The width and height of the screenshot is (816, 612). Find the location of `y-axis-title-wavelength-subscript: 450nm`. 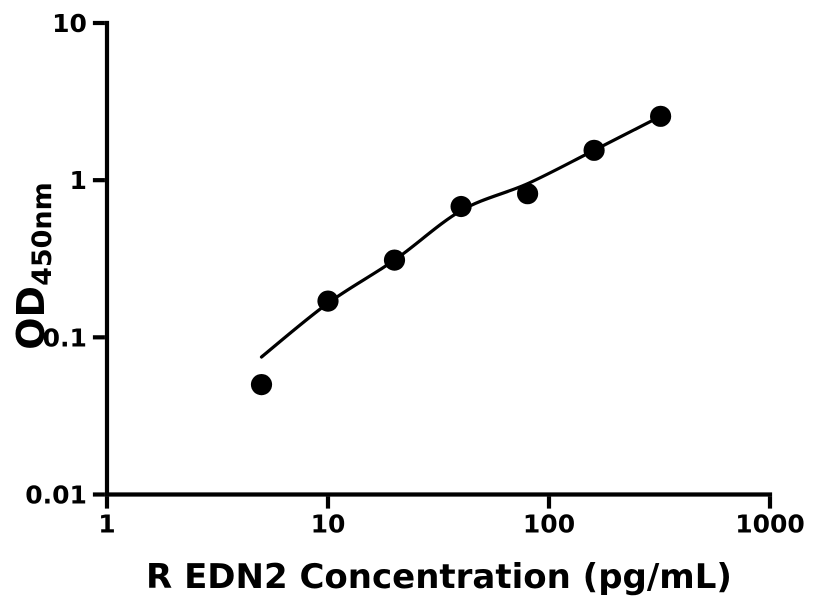

y-axis-title-wavelength-subscript: 450nm is located at coordinates (42, 234).